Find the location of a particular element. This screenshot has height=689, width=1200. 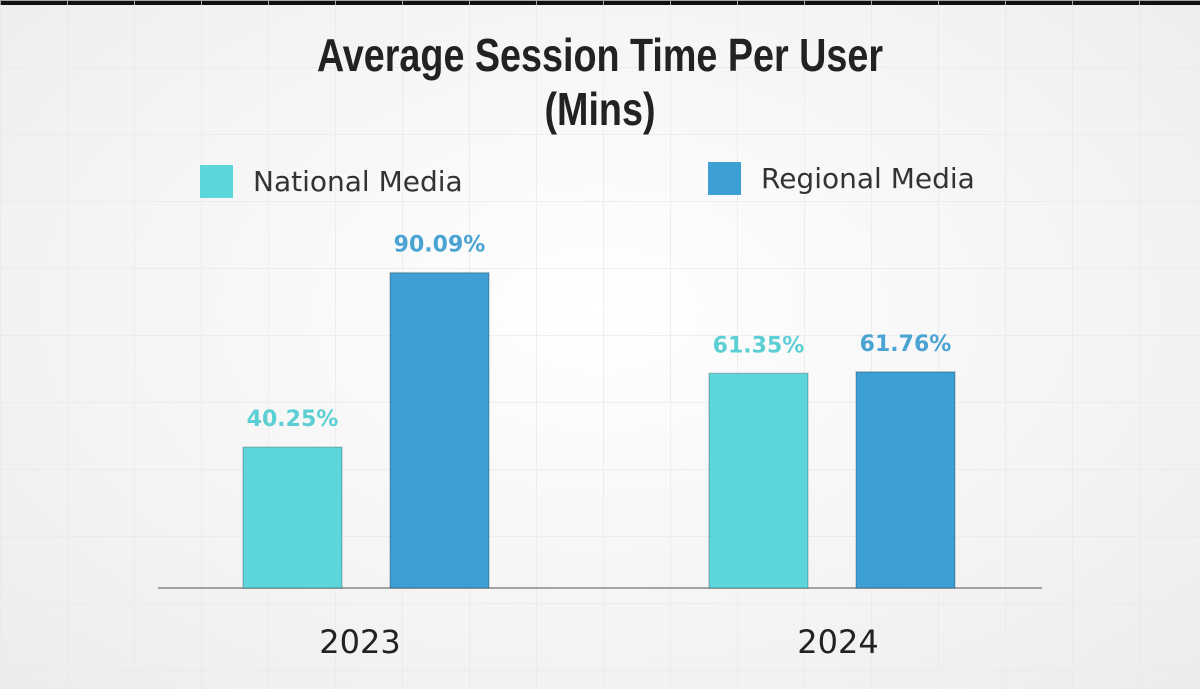

legend-swatch-regional is located at coordinates (724, 178).